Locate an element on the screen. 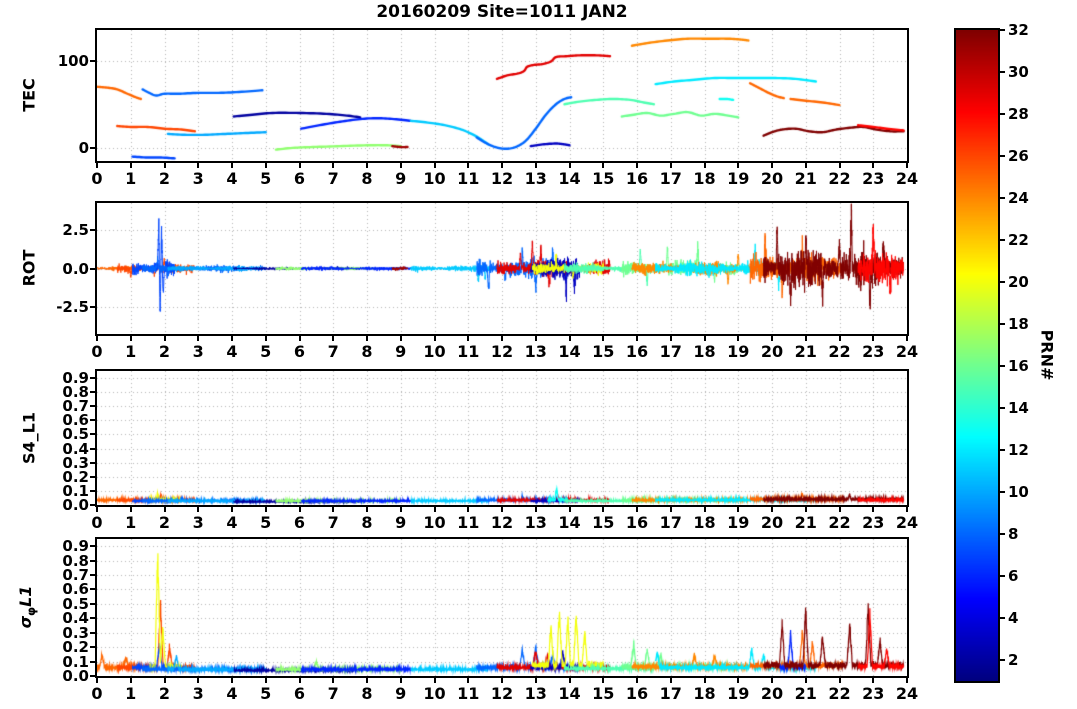 This screenshot has height=709, width=1077. colorbar-tick-label: 18 is located at coordinates (1018, 324).